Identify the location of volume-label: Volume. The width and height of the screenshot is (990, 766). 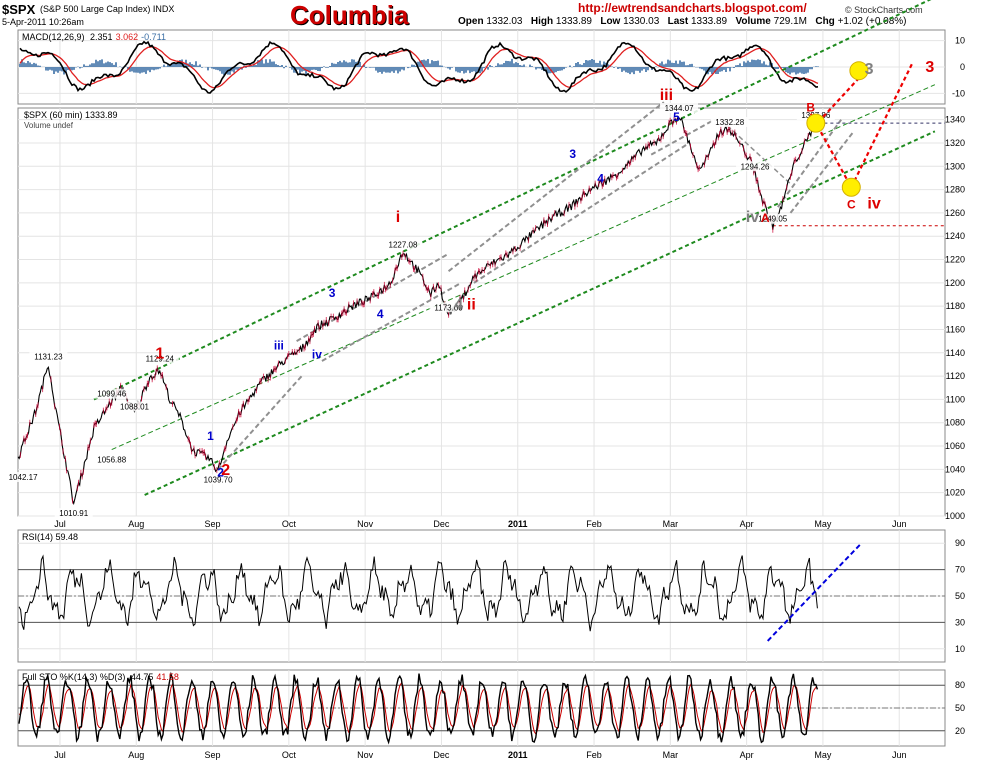
(753, 21).